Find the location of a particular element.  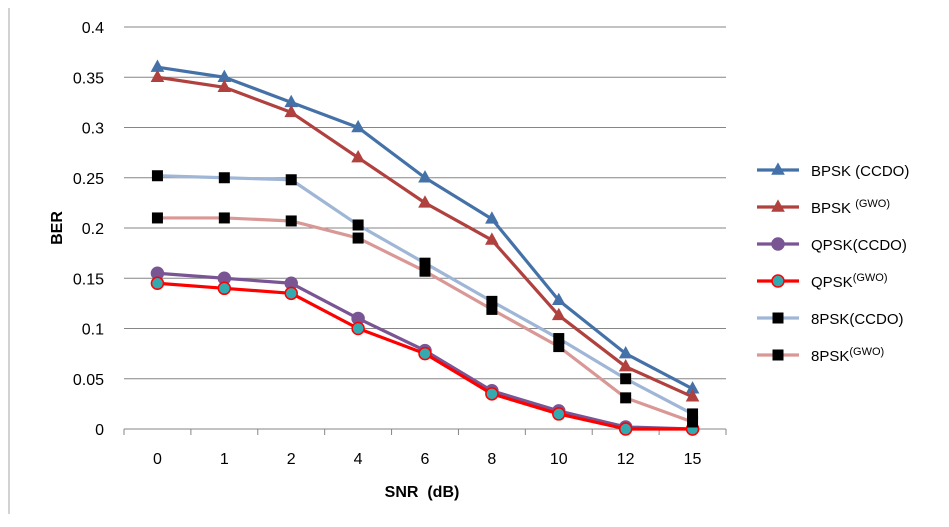

legend-label-main-4: 8PSK(CCDO) is located at coordinates (857, 319).